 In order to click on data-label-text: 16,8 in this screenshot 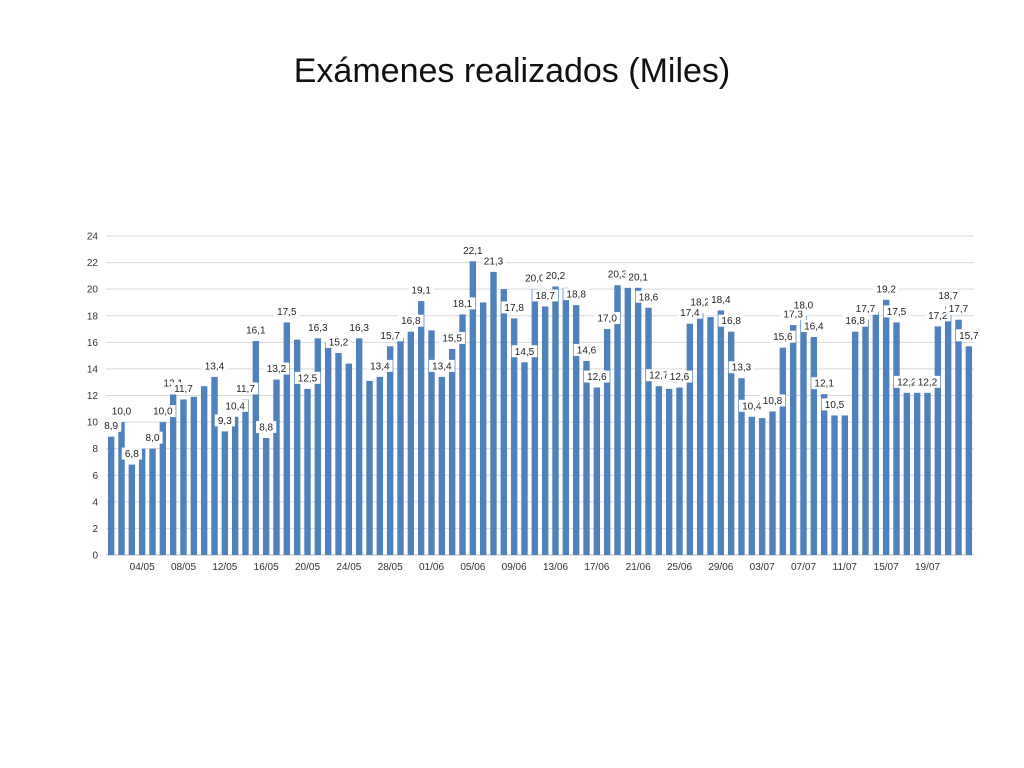, I will do `click(855, 321)`.